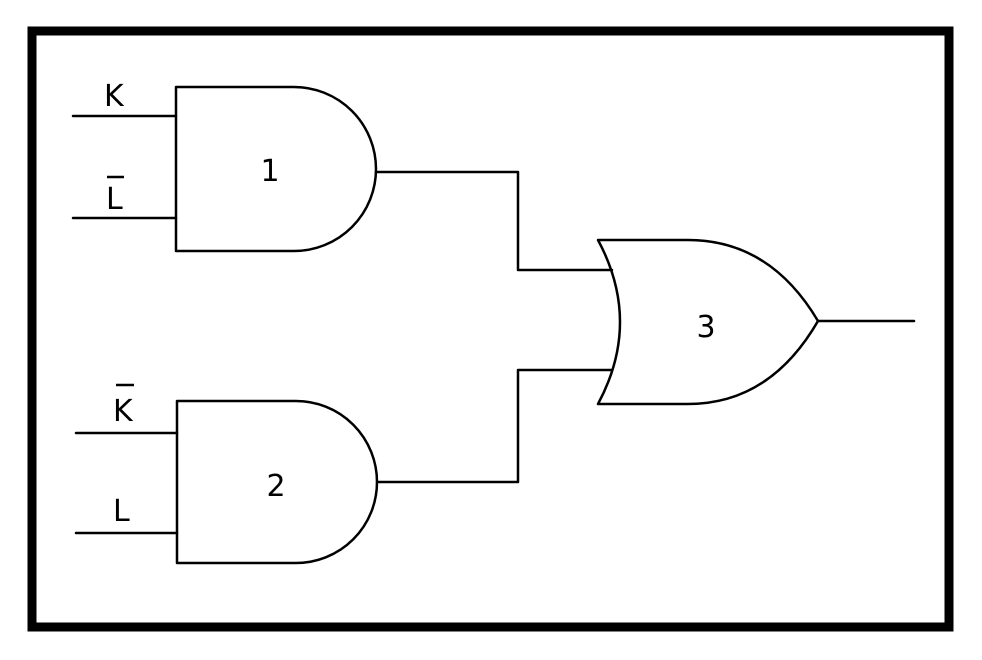 This screenshot has width=982, height=660. I want to click on and-gate-2-body, so click(277, 482).